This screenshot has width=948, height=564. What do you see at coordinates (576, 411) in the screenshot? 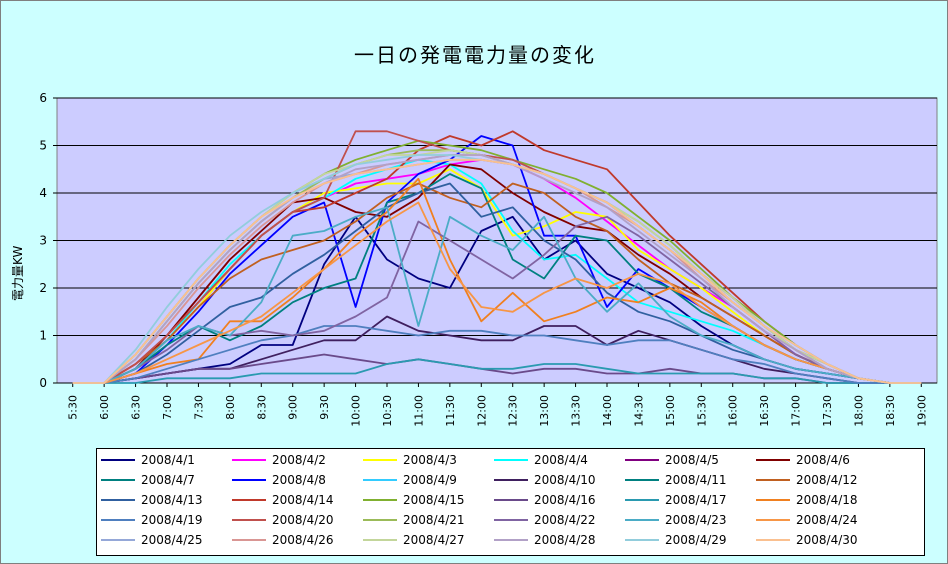
I see `x-tick-label: 13:30` at bounding box center [576, 411].